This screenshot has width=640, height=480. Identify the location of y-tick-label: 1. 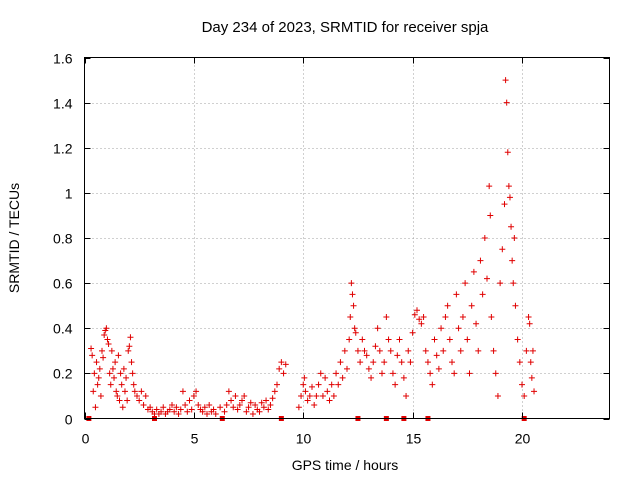
(69, 194).